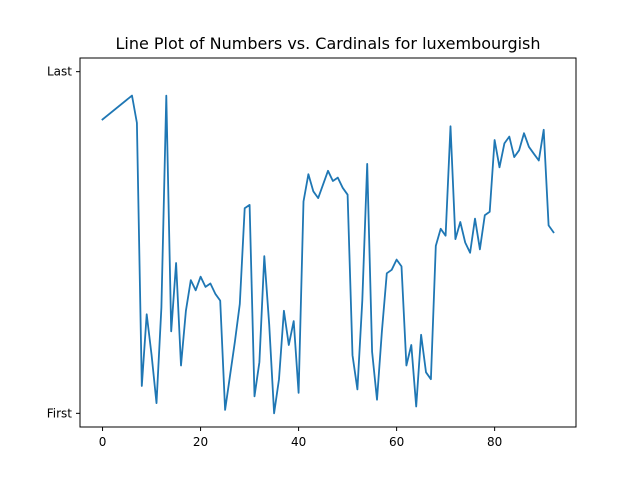  Describe the element at coordinates (298, 442) in the screenshot. I see `x-tick-label: 40` at that location.